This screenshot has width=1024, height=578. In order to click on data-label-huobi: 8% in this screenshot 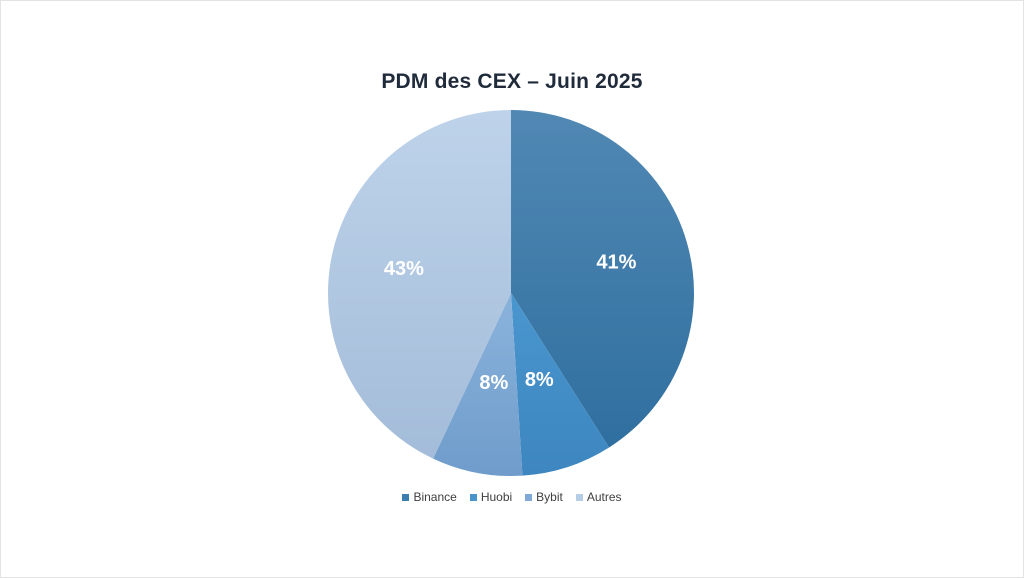, I will do `click(539, 380)`.